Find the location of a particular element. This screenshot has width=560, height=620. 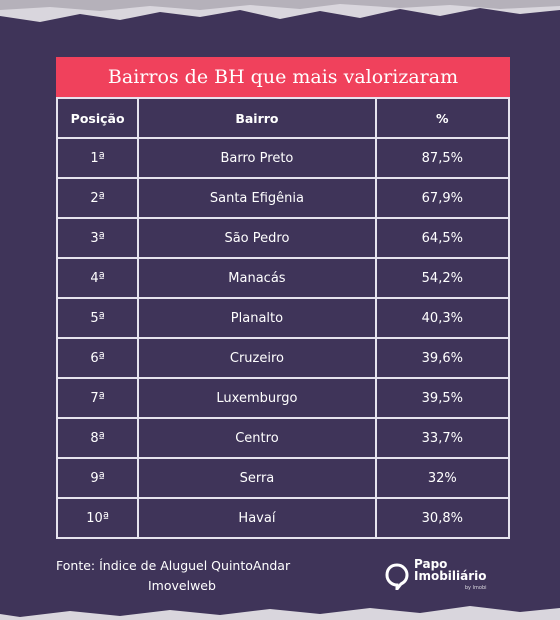

papo-imobiliario-logo-icon is located at coordinates (397, 576).